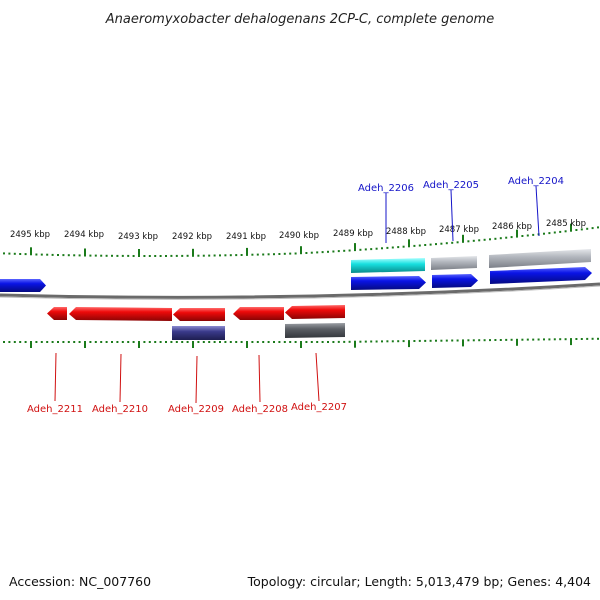  I want to click on scale-label-2494: 2494 kbp, so click(84, 235).